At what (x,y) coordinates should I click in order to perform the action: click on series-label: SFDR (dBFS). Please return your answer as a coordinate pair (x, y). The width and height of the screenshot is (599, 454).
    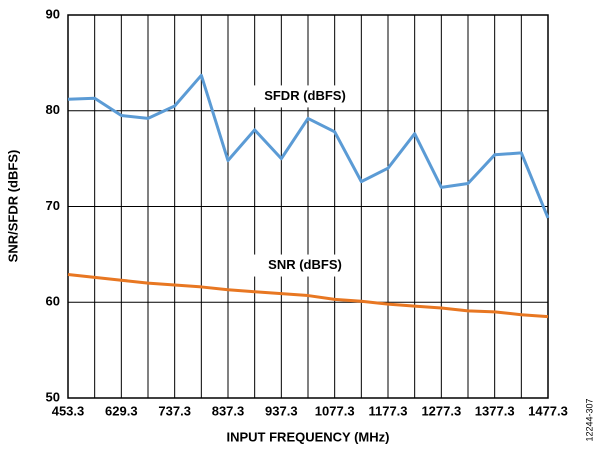
    Looking at the image, I should click on (305, 95).